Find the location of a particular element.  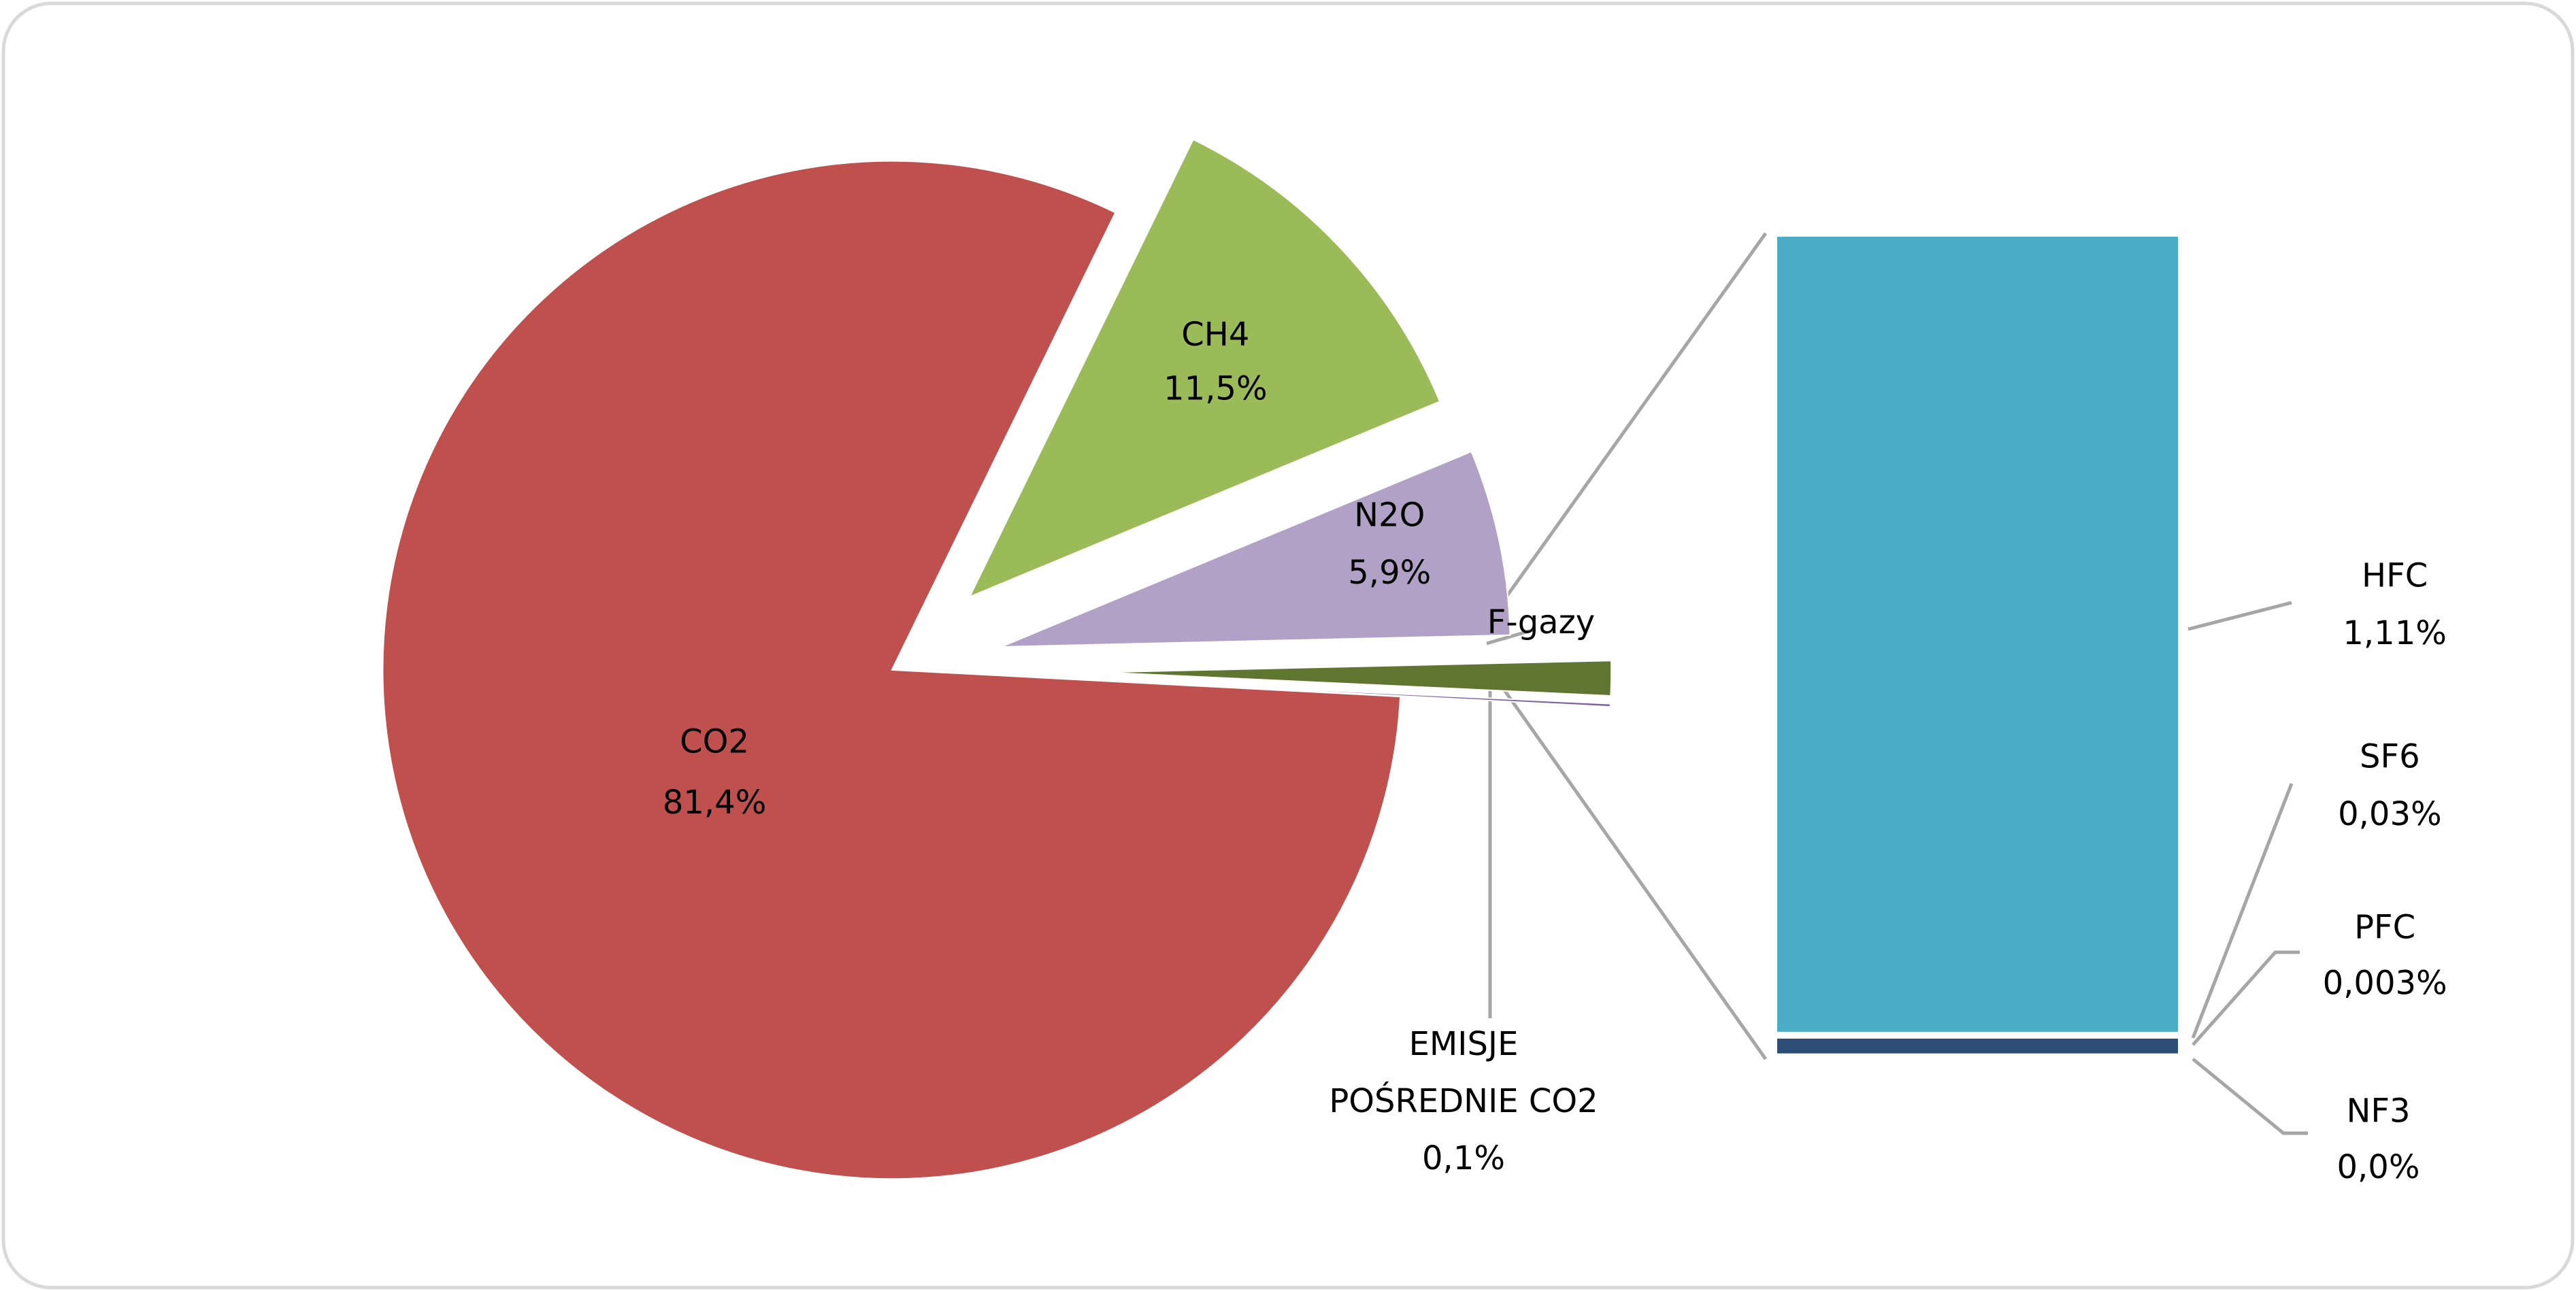

category-label: PFC is located at coordinates (2385, 927).